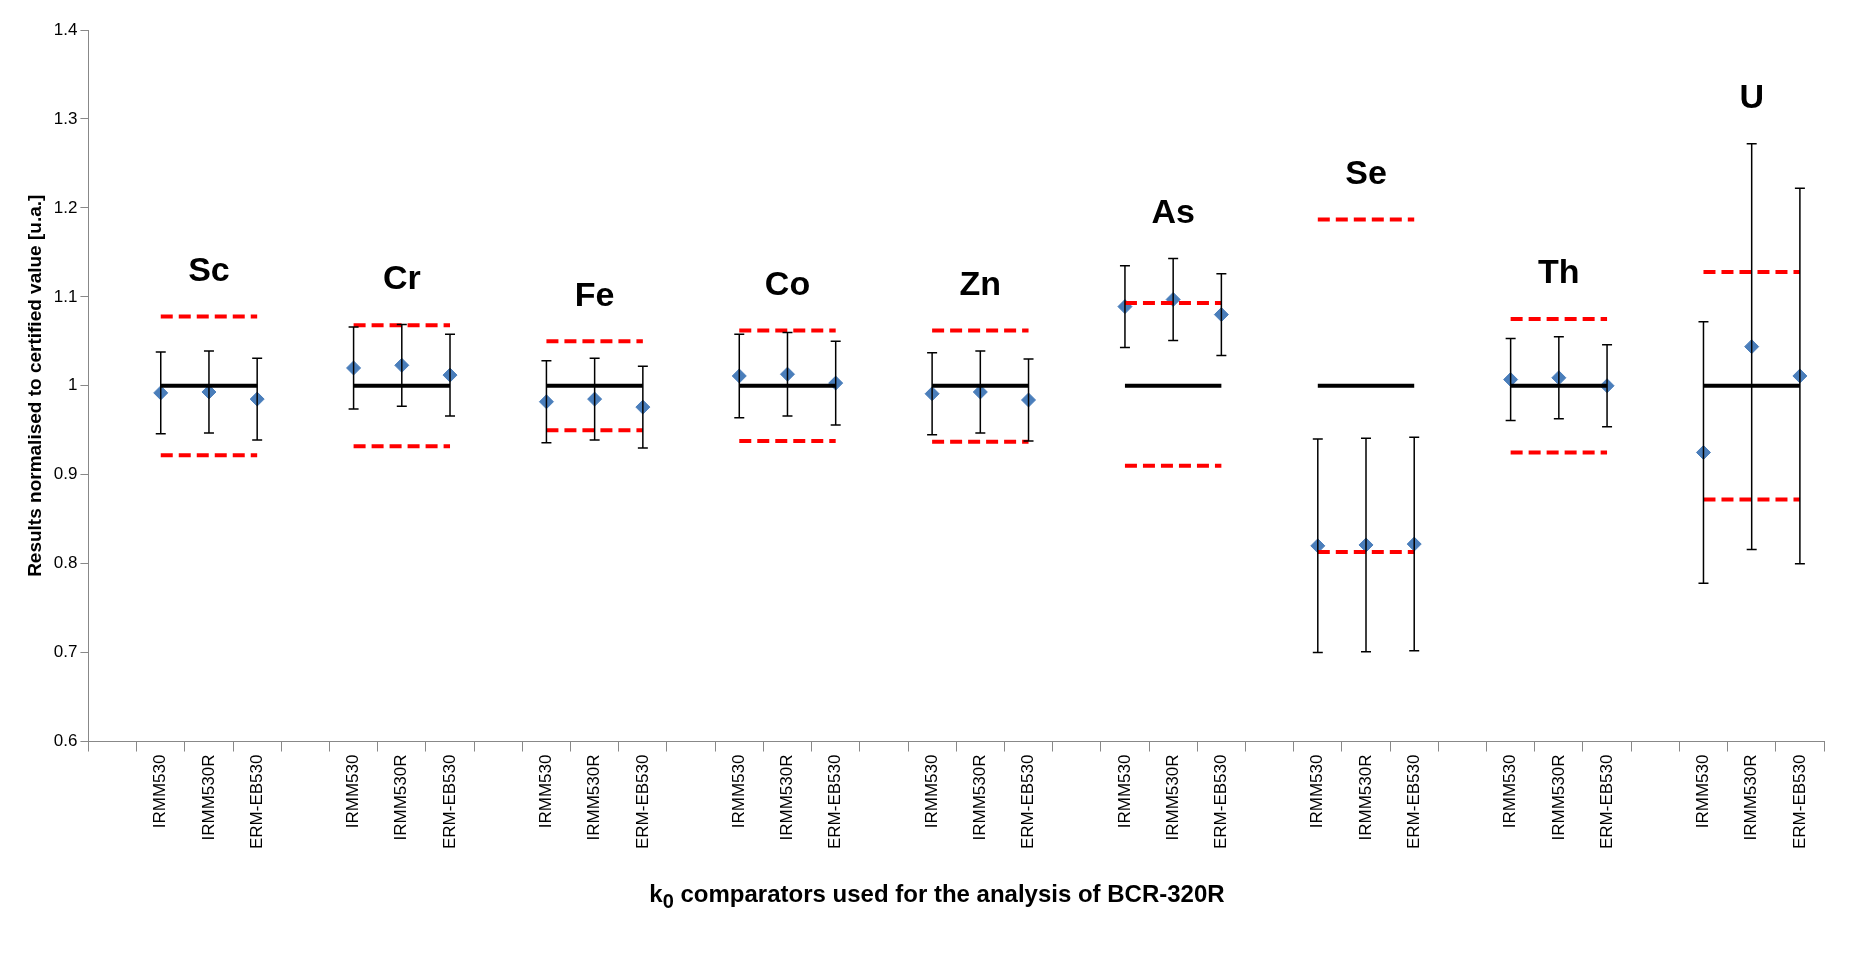 The width and height of the screenshot is (1874, 962). I want to click on y-tick-label: 1.4, so click(65, 29).